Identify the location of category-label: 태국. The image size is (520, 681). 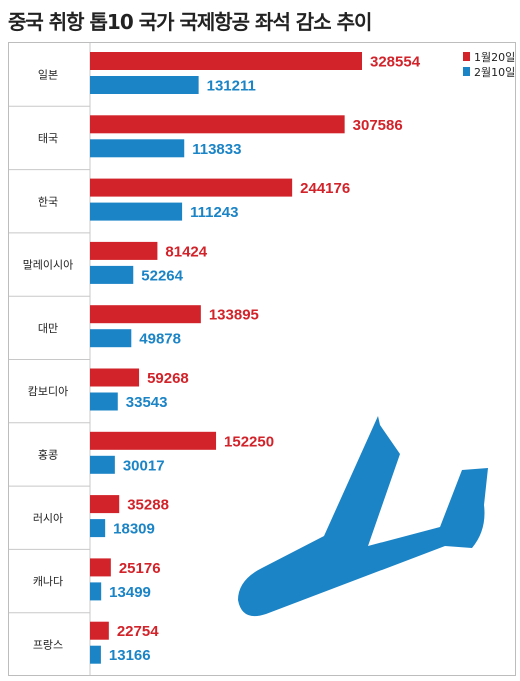
(48, 138).